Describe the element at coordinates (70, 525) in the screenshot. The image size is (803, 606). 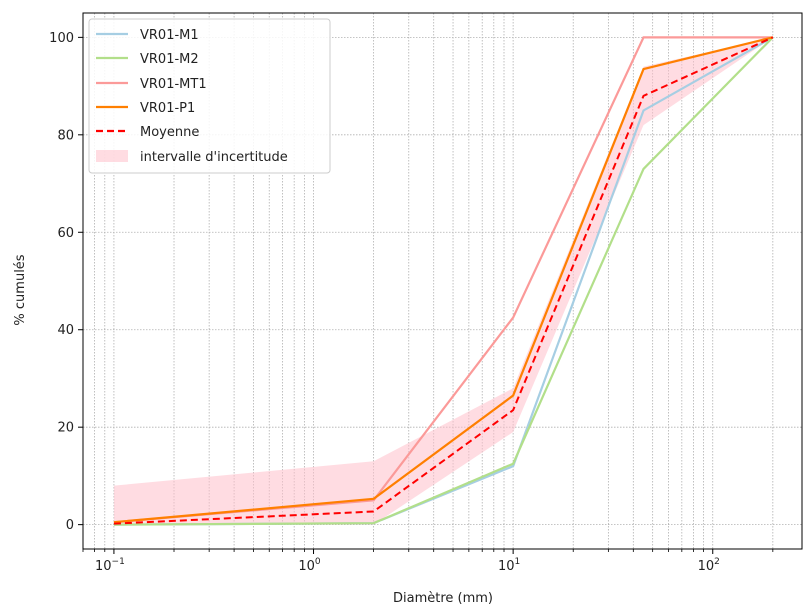
I see `y-tick-label: 0` at that location.